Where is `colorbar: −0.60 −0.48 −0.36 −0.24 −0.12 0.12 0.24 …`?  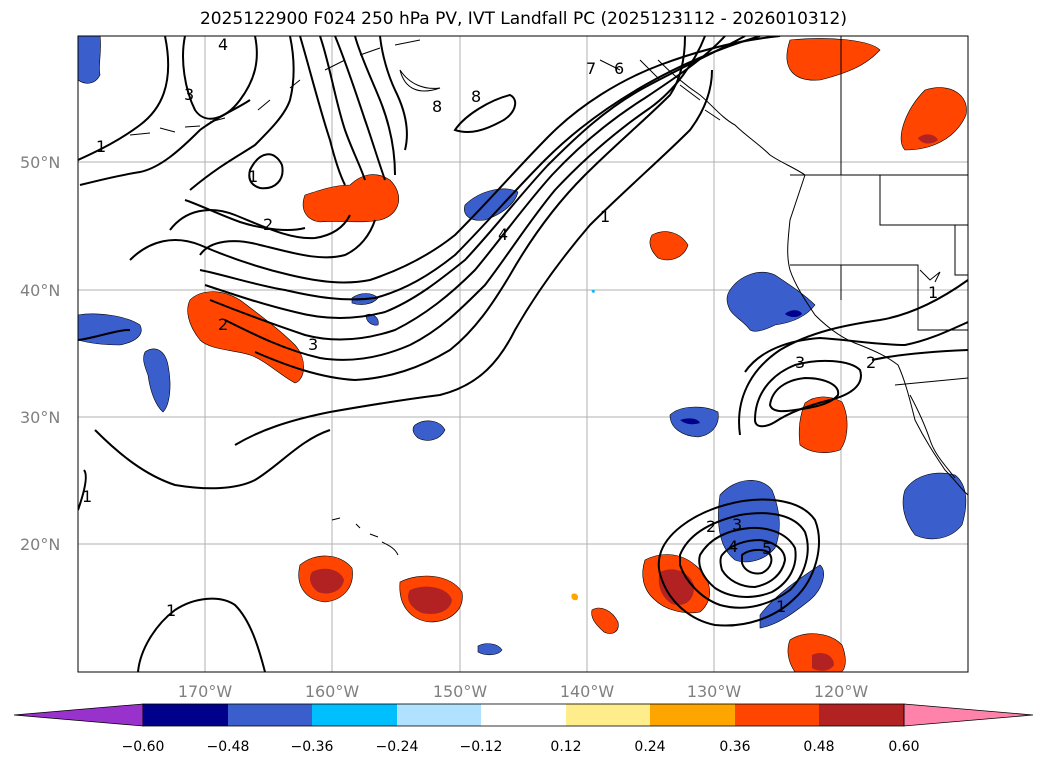 colorbar: −0.60 −0.48 −0.36 −0.24 −0.12 0.12 0.24 … is located at coordinates (523, 729).